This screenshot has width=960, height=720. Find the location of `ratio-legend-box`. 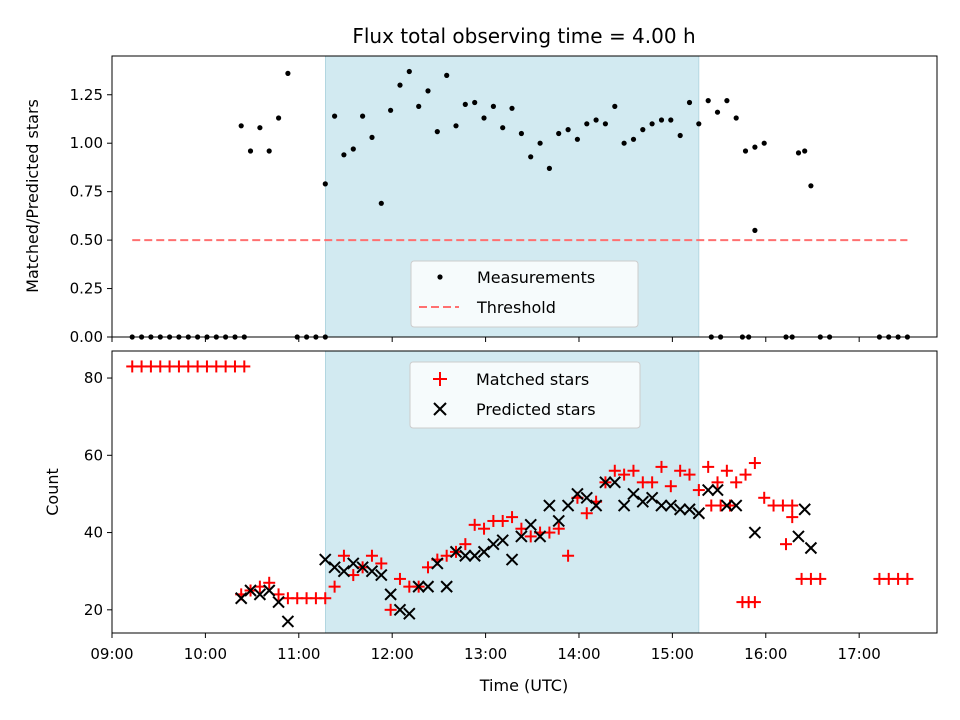

ratio-legend-box is located at coordinates (524, 294).